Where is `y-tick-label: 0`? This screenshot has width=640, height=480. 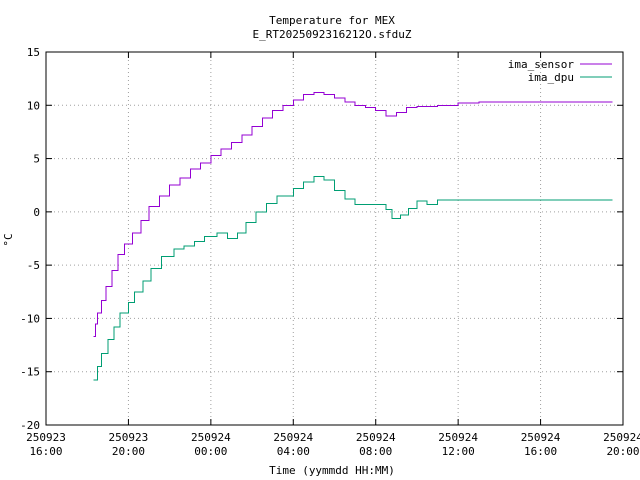 y-tick-label: 0 is located at coordinates (36, 212).